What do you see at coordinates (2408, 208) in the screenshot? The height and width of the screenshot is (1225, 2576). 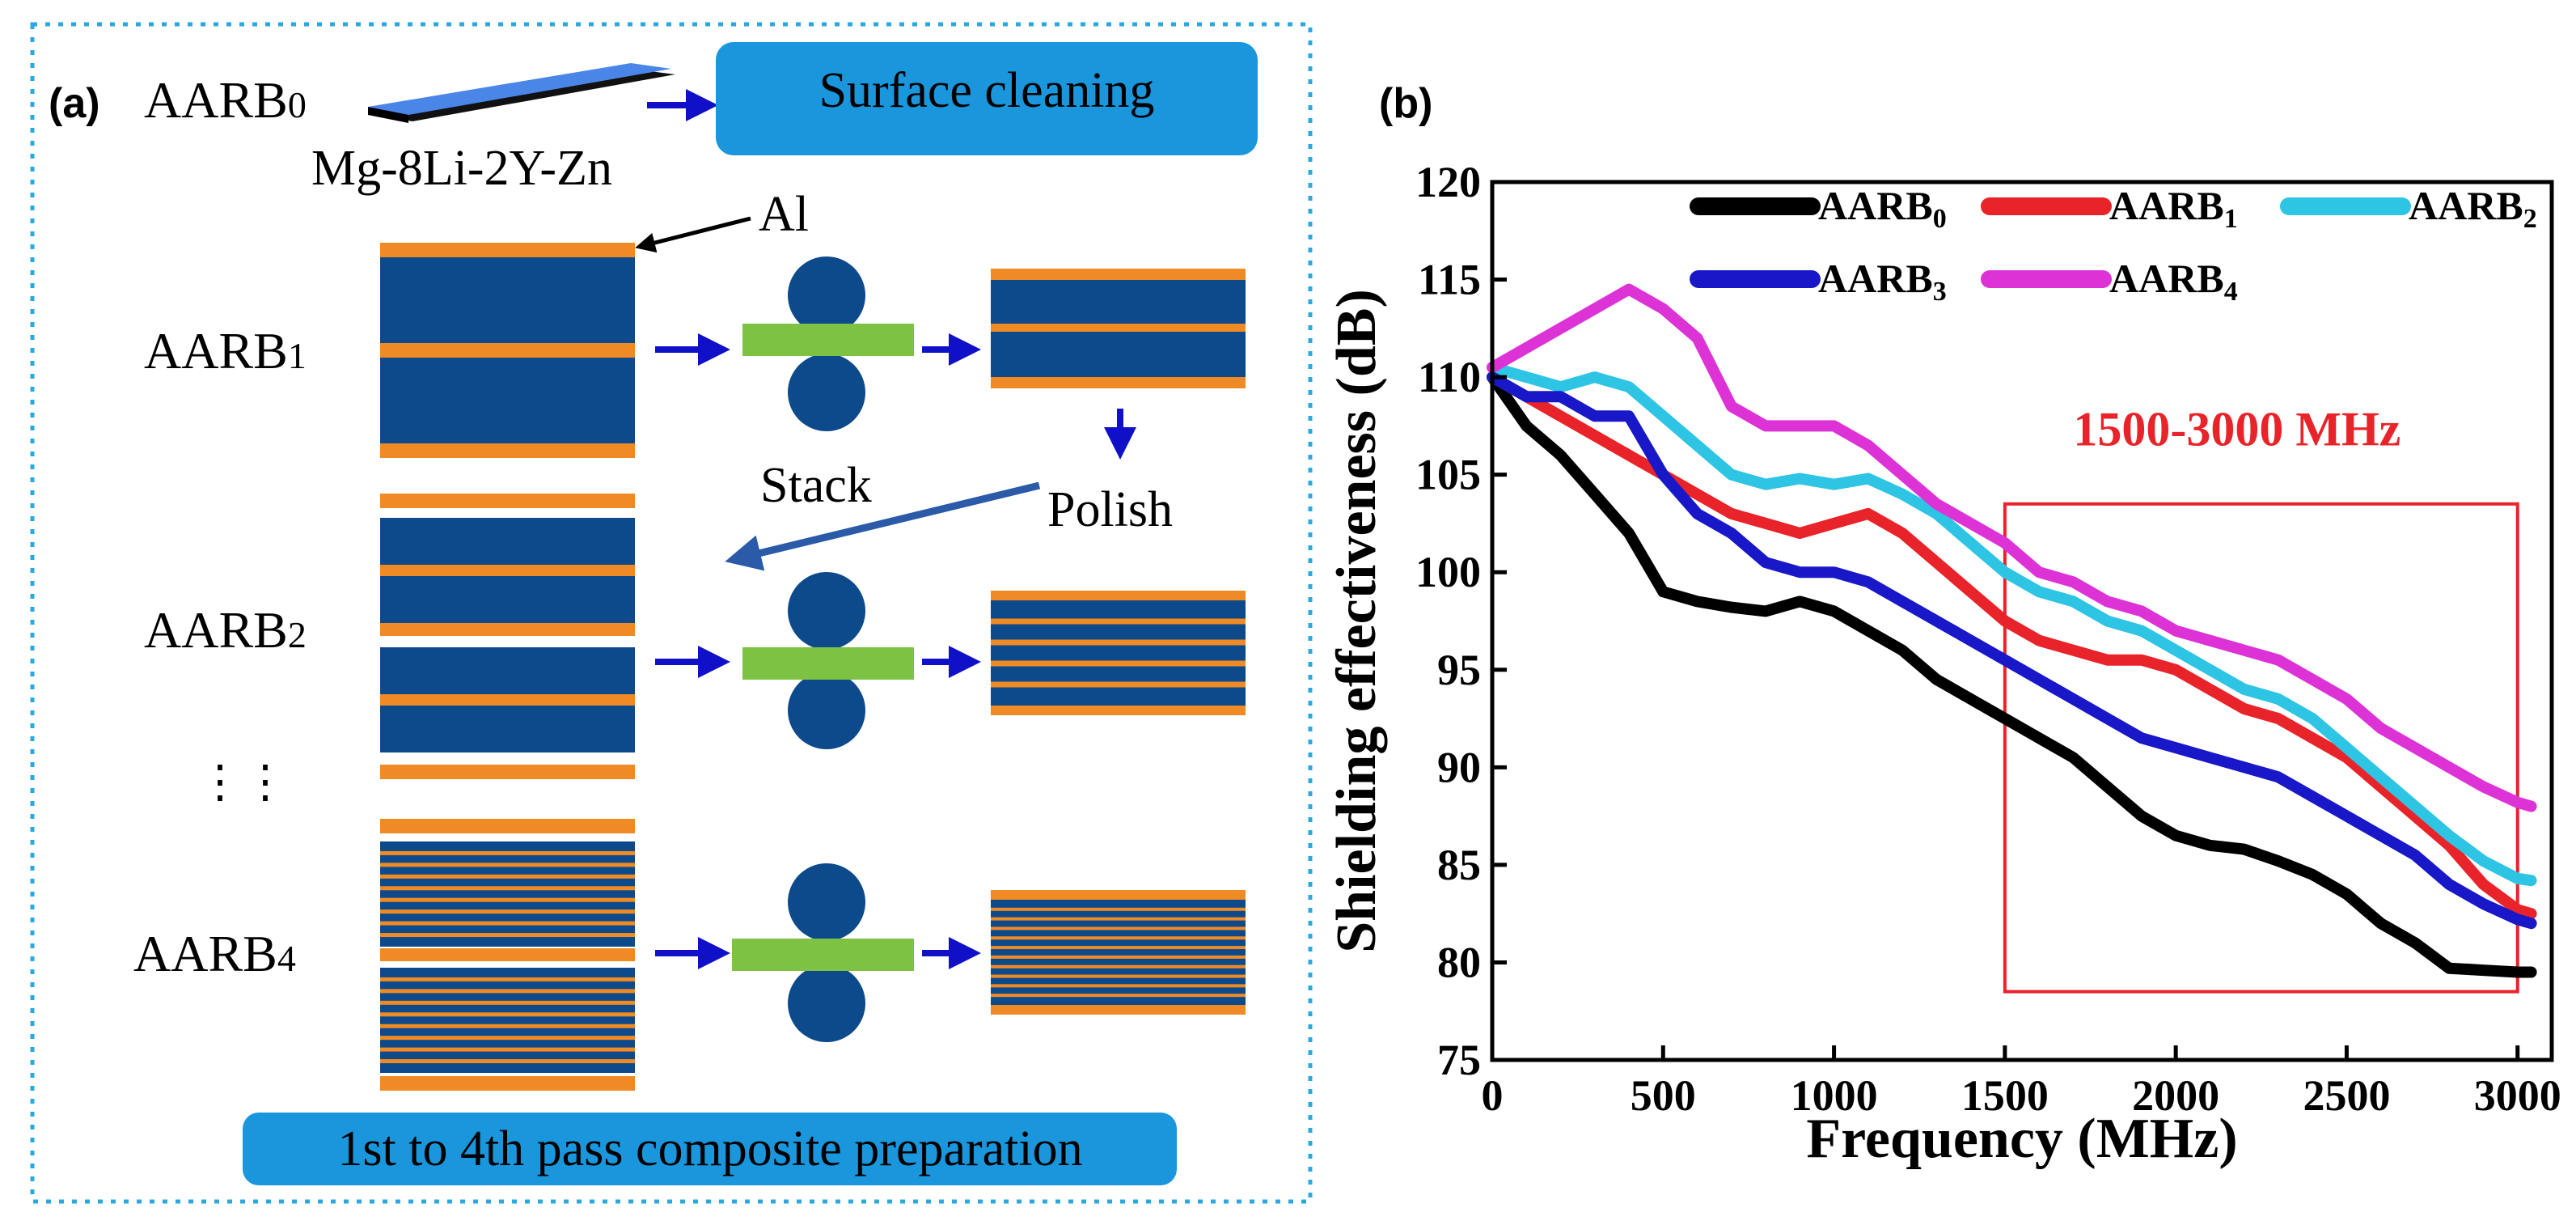 I see `legend-entry-aarb2: AARB2` at bounding box center [2408, 208].